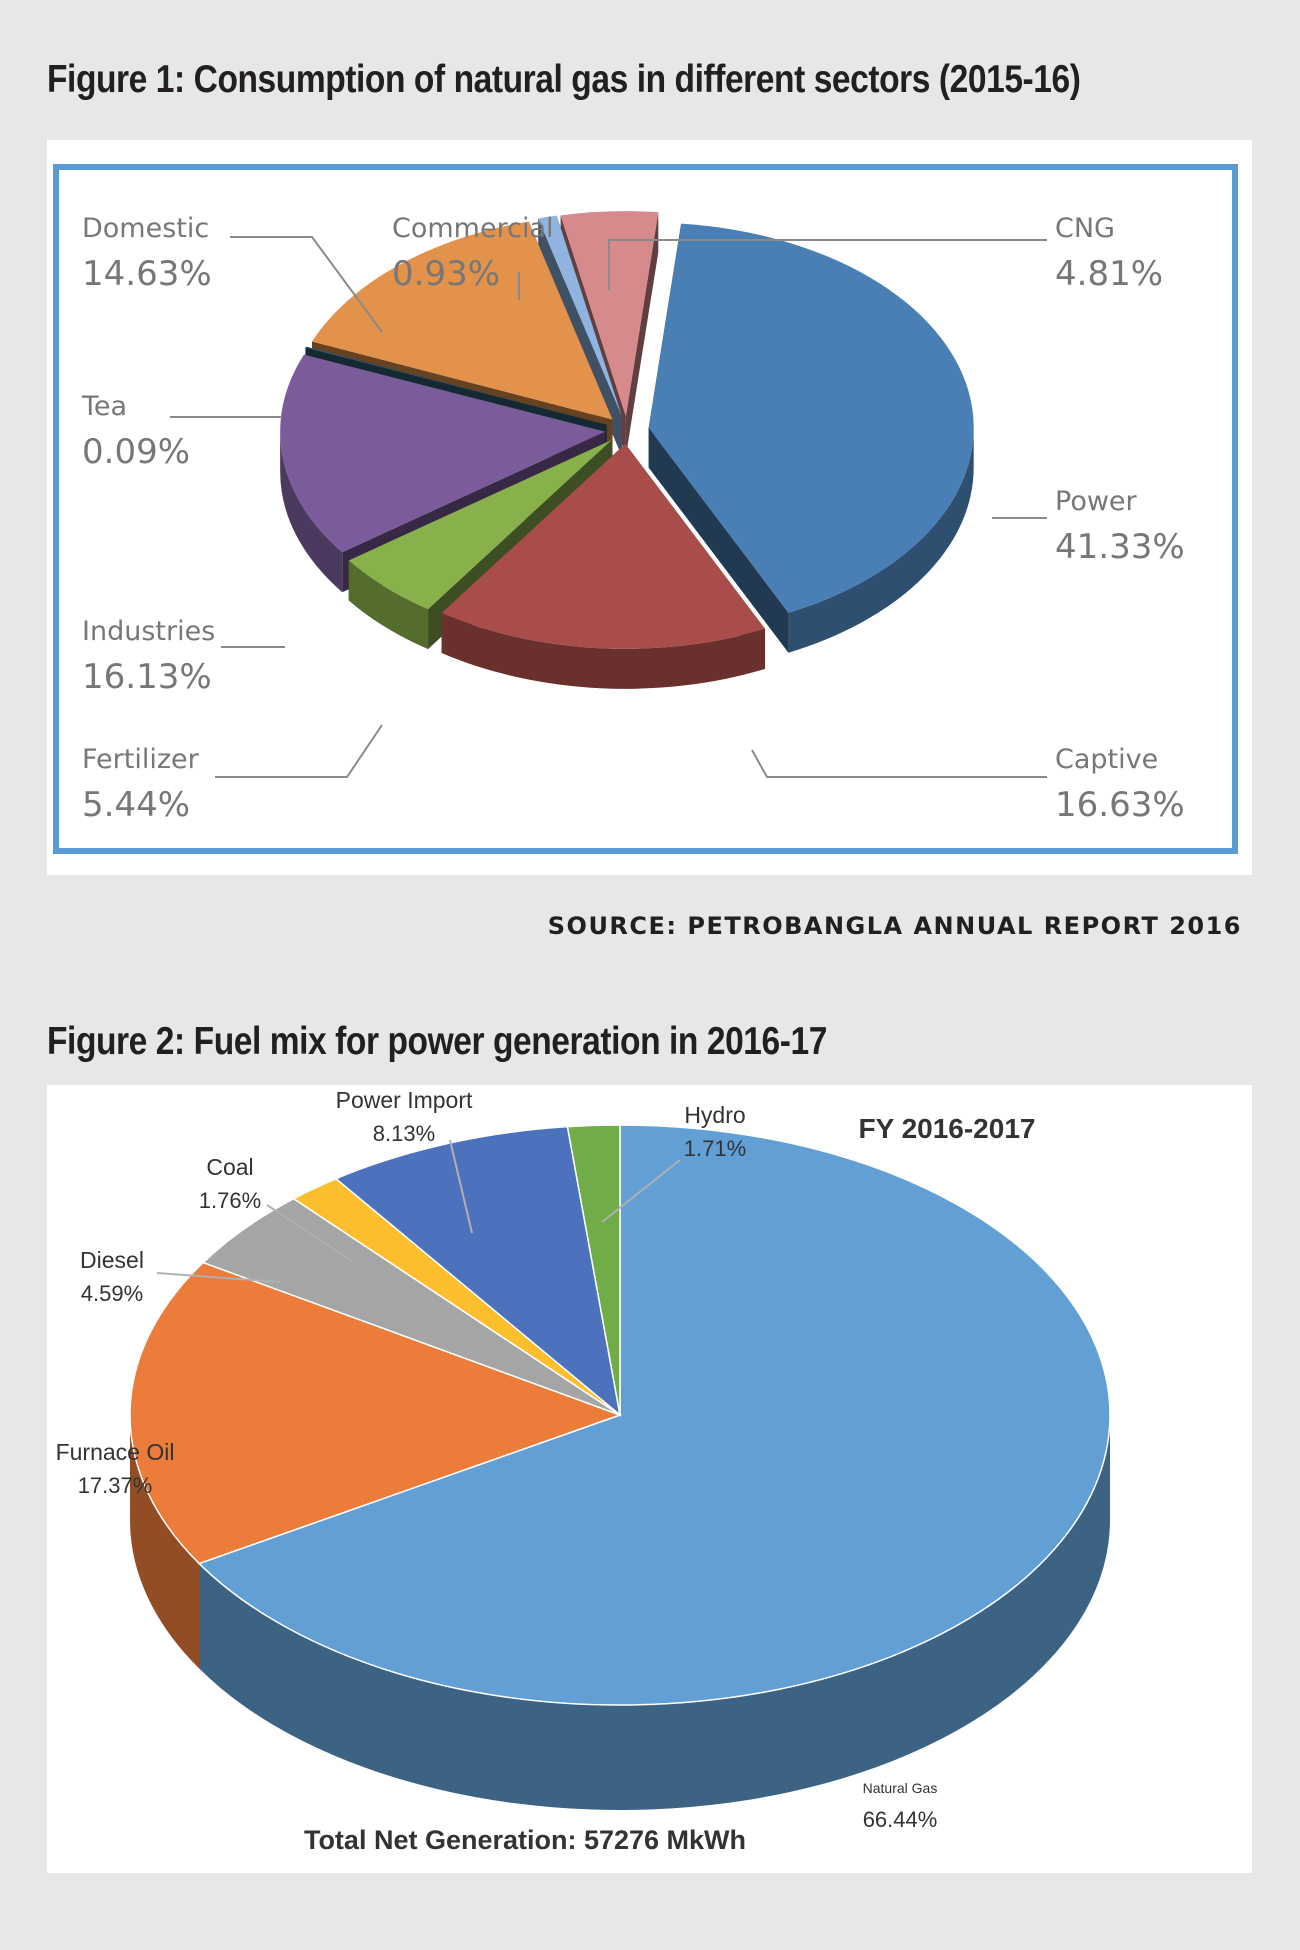 The height and width of the screenshot is (1950, 1300). What do you see at coordinates (1106, 759) in the screenshot?
I see `label-name-captive: Captive` at bounding box center [1106, 759].